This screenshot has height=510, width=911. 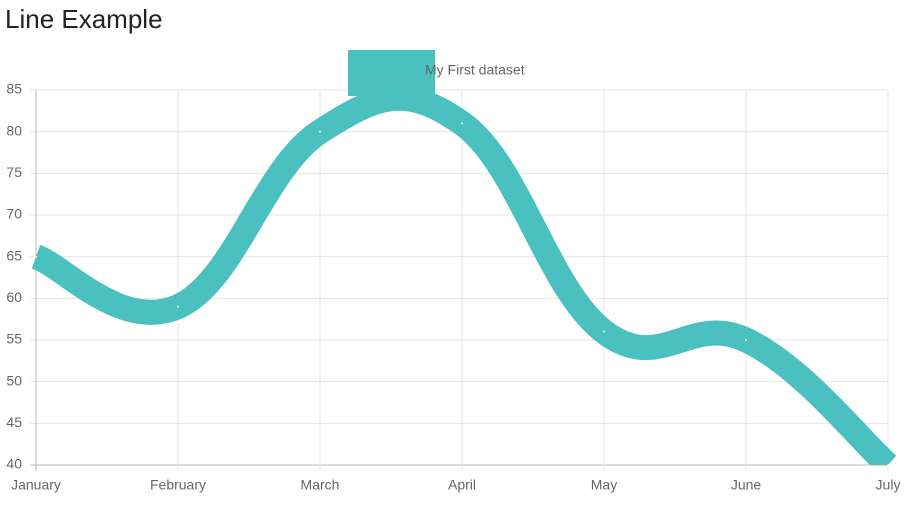 What do you see at coordinates (14, 464) in the screenshot?
I see `y-tick-label: 40` at bounding box center [14, 464].